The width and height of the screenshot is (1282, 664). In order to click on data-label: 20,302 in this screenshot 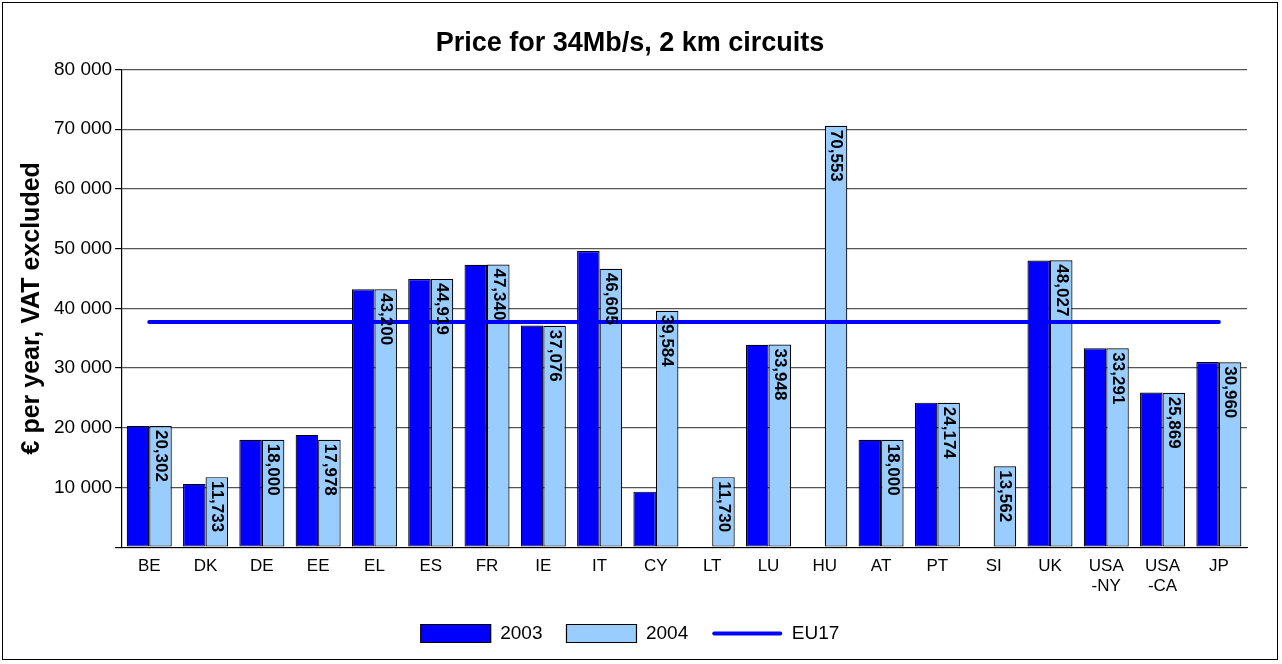, I will do `click(161, 455)`.